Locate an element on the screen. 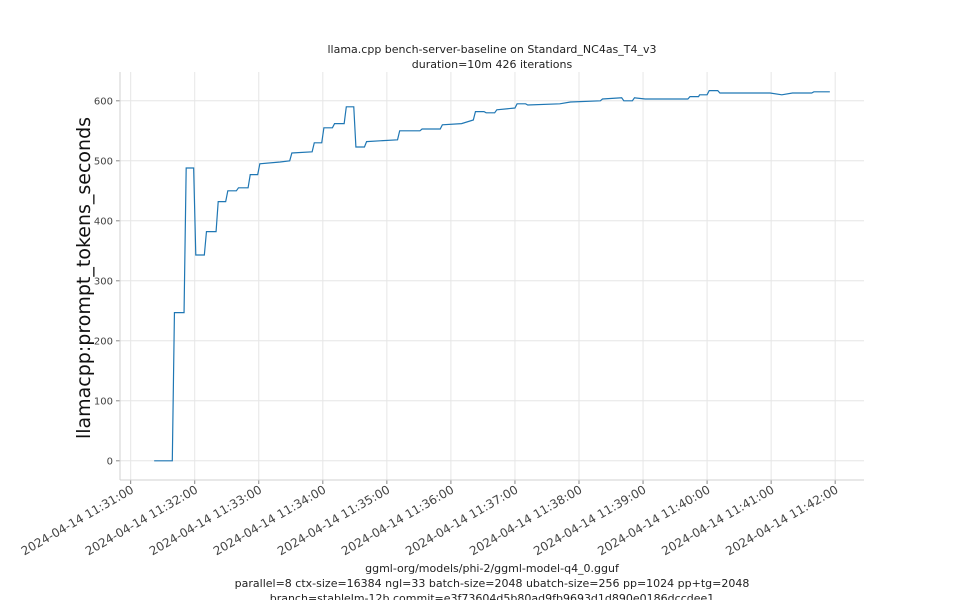 This screenshot has width=960, height=600. x-tick-label: 2024-04-14 11:41:00 is located at coordinates (717, 520).